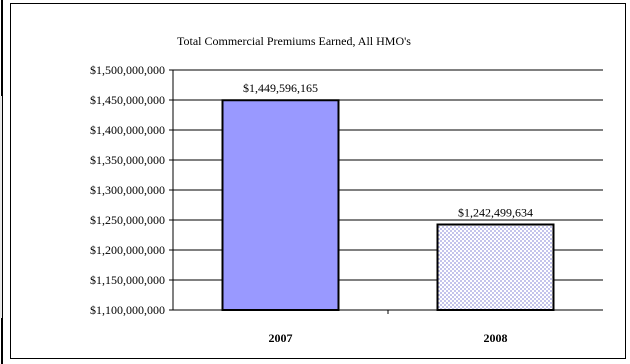 Image resolution: width=630 pixels, height=364 pixels. Describe the element at coordinates (127, 190) in the screenshot. I see `y-tick-label-4: $1,300,000,000` at that location.